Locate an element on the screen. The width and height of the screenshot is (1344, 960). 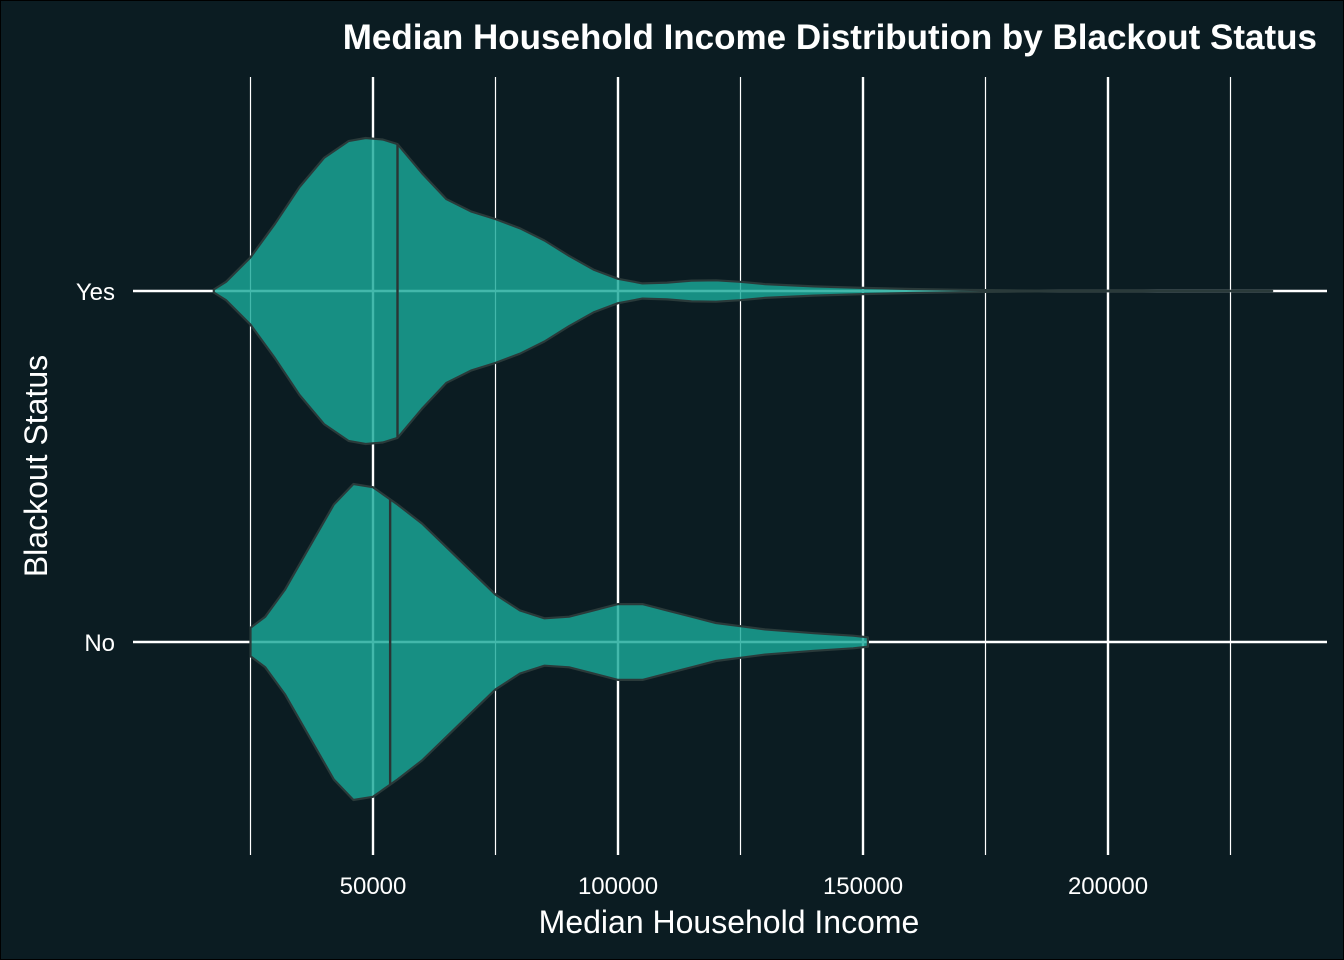
y-tick-label: No is located at coordinates (99, 643).